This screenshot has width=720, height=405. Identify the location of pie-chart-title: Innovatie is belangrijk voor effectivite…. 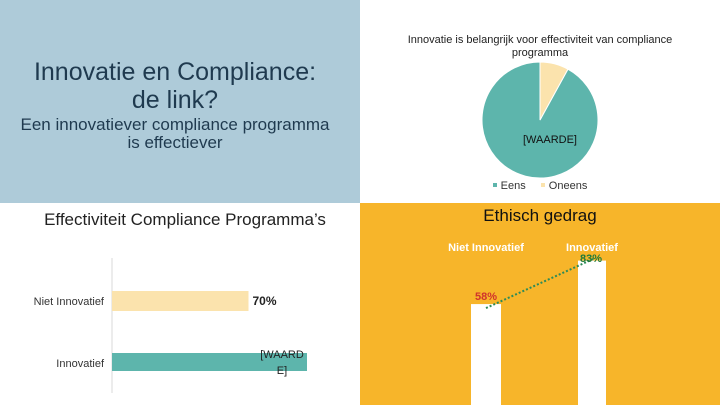
(540, 46).